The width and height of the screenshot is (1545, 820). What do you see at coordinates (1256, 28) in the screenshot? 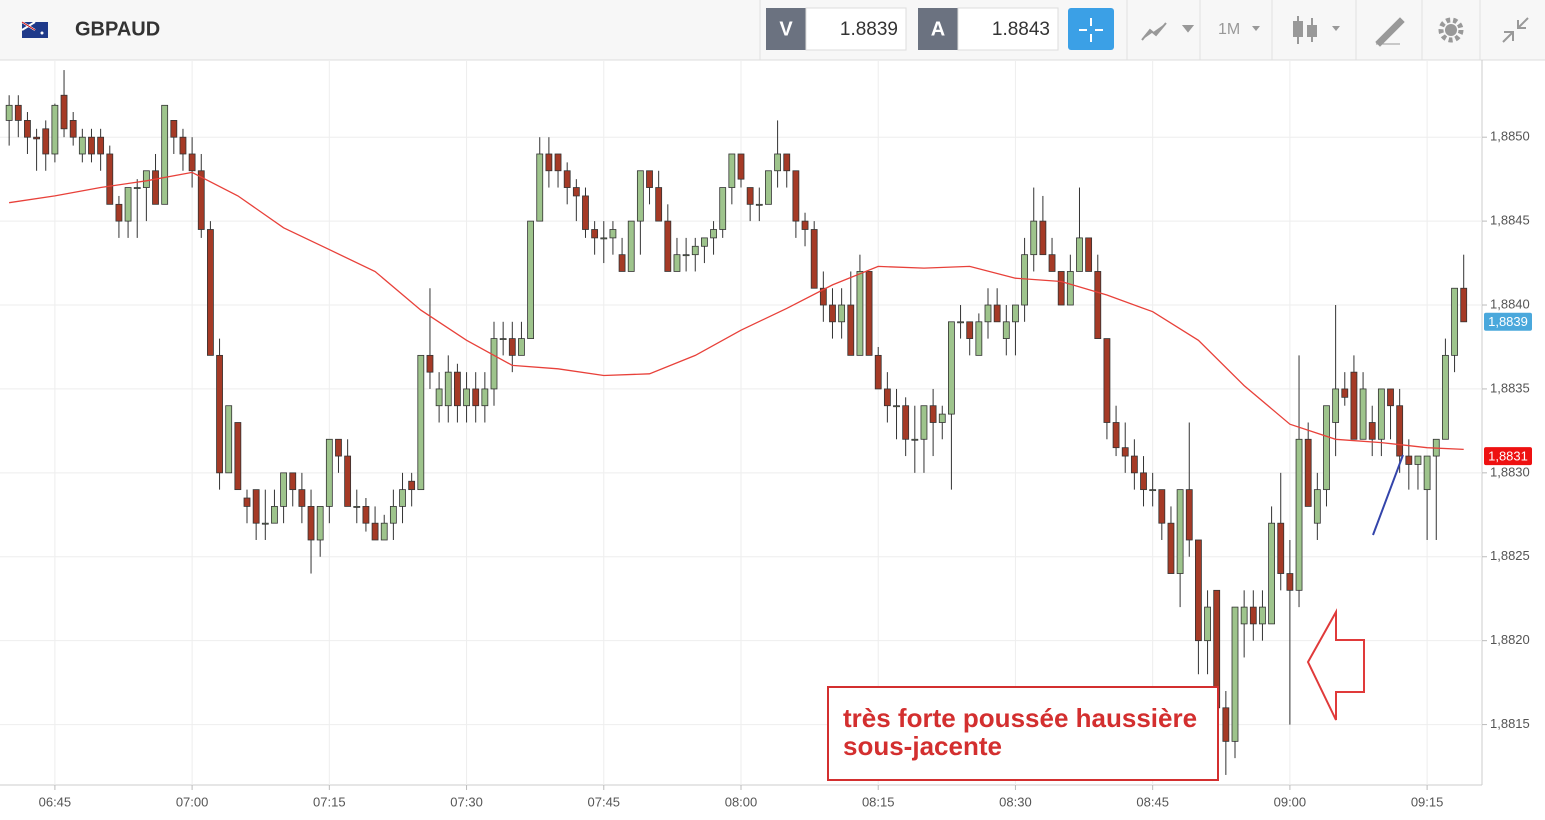
I see `timeframe-caret` at bounding box center [1256, 28].